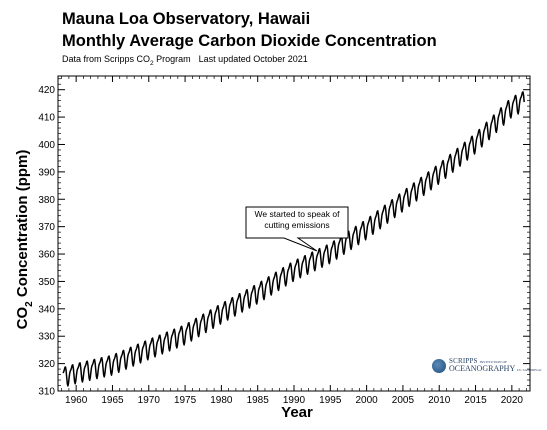  I want to click on x-tick-label: 2010, so click(439, 400).